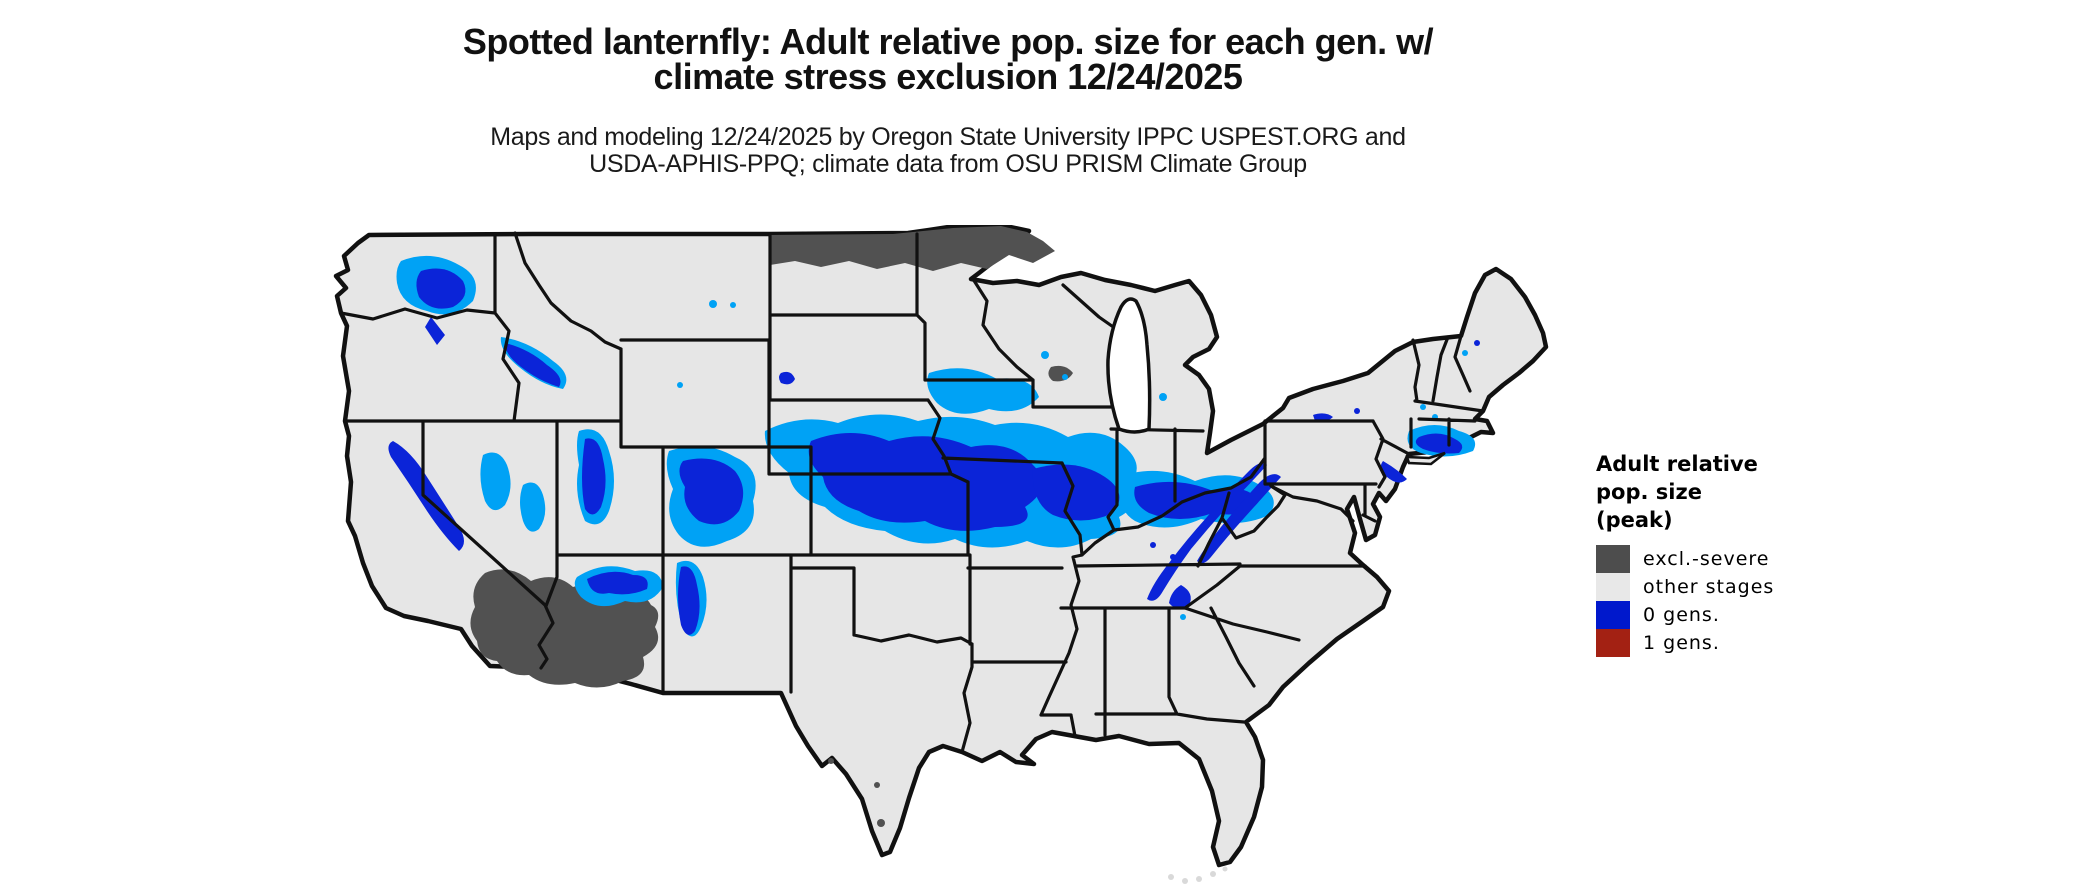  I want to click on legend-row-1-gens: 1 gens., so click(1746, 643).